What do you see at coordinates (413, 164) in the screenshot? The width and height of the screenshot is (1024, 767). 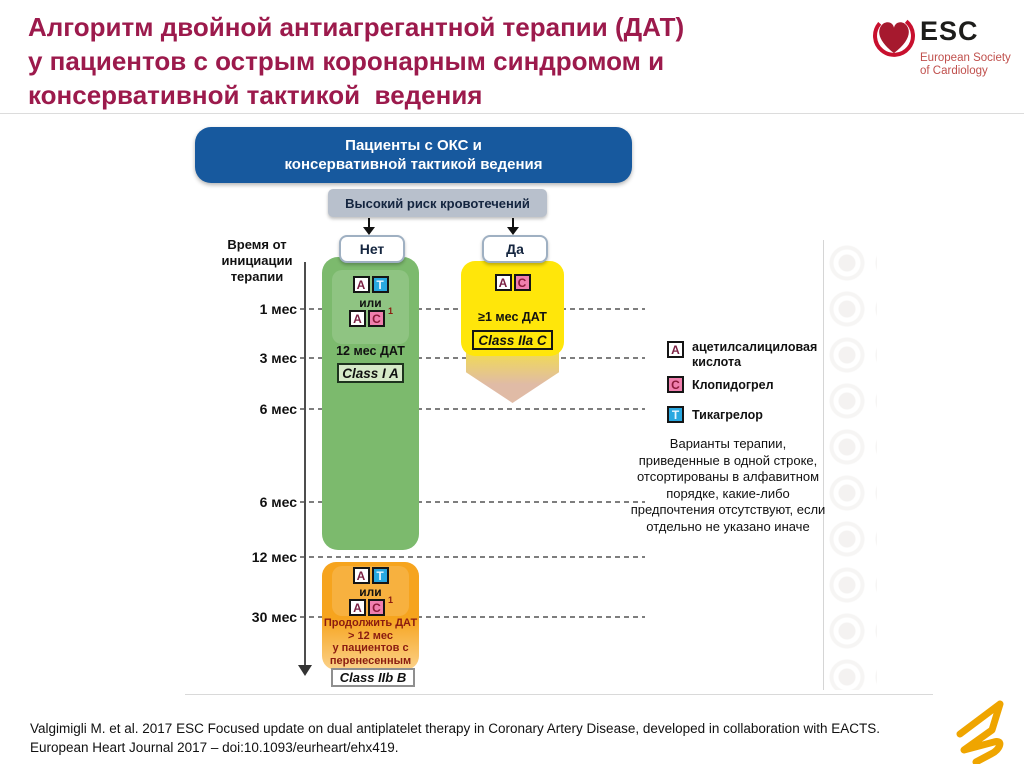 I see `root-node-line-2: консервативной тактикой ведения` at bounding box center [413, 164].